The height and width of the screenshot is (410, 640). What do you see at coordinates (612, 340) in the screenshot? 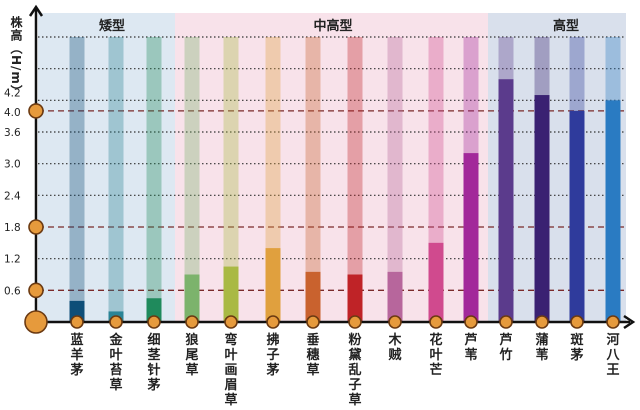
I see `x-tick-label: 河` at bounding box center [612, 340].